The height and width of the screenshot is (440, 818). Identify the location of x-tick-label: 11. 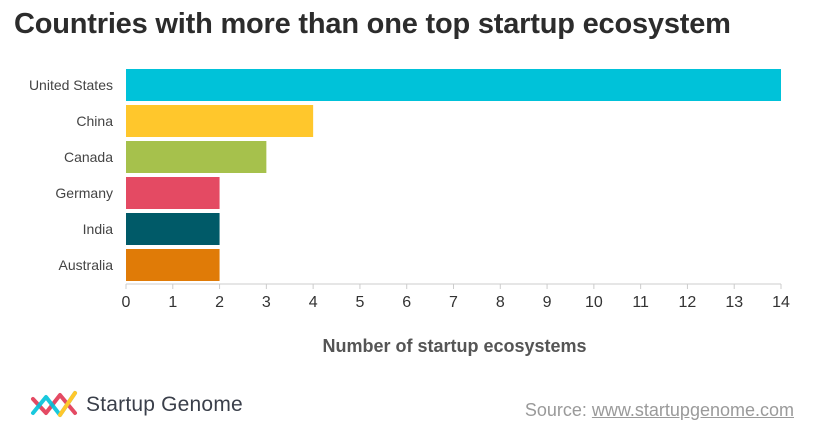
(640, 302).